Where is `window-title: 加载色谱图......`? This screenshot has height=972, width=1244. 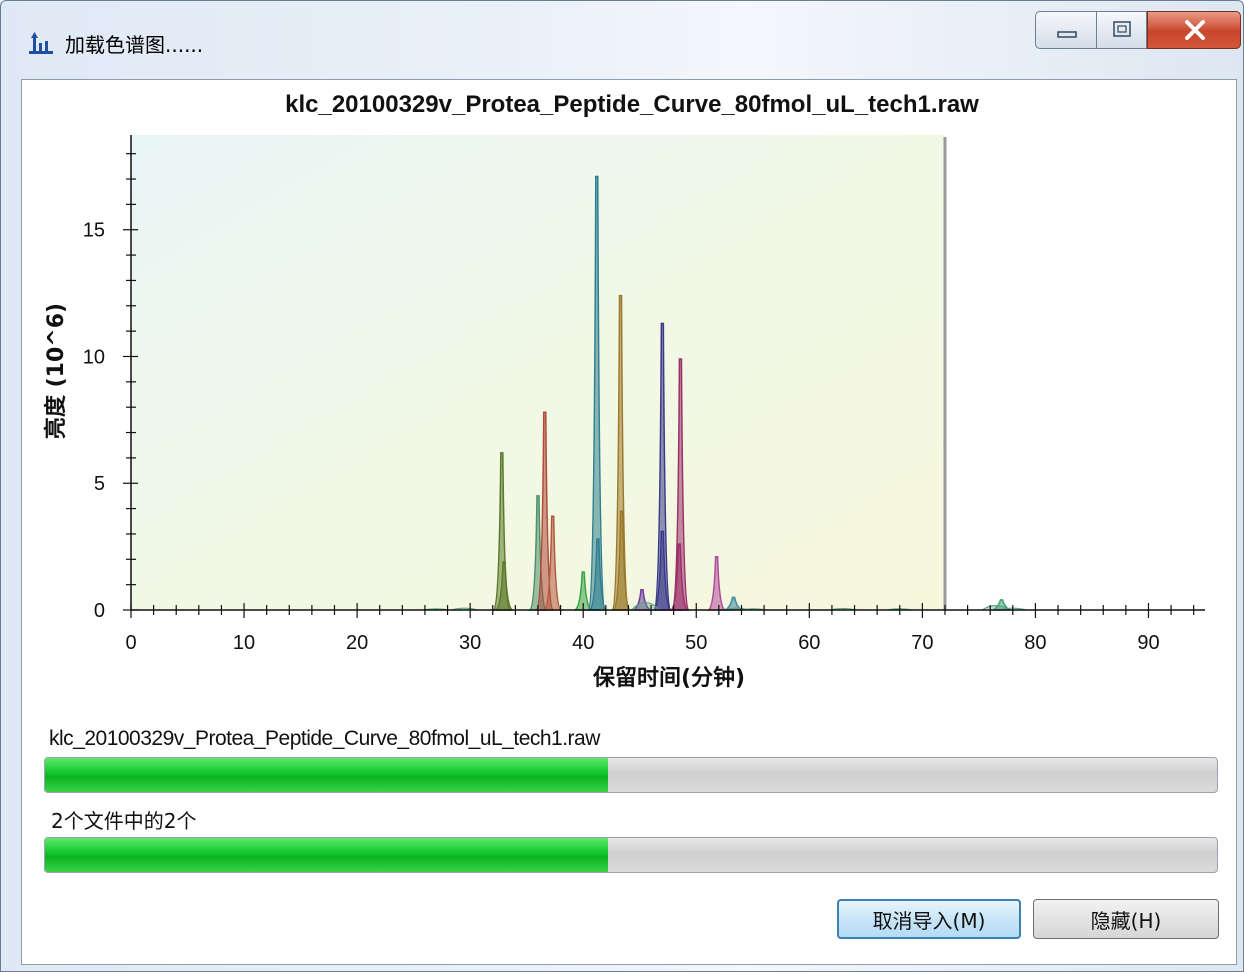 window-title: 加载色谱图...... is located at coordinates (134, 45).